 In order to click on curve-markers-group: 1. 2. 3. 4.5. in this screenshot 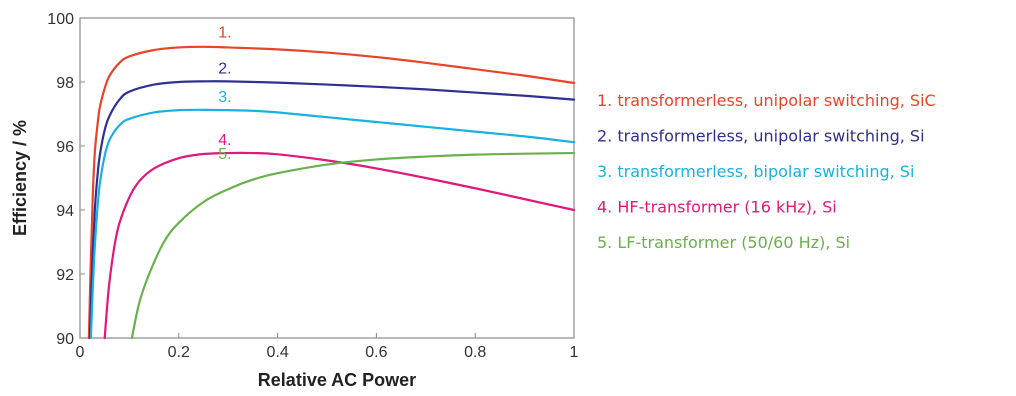, I will do `click(224, 93)`.